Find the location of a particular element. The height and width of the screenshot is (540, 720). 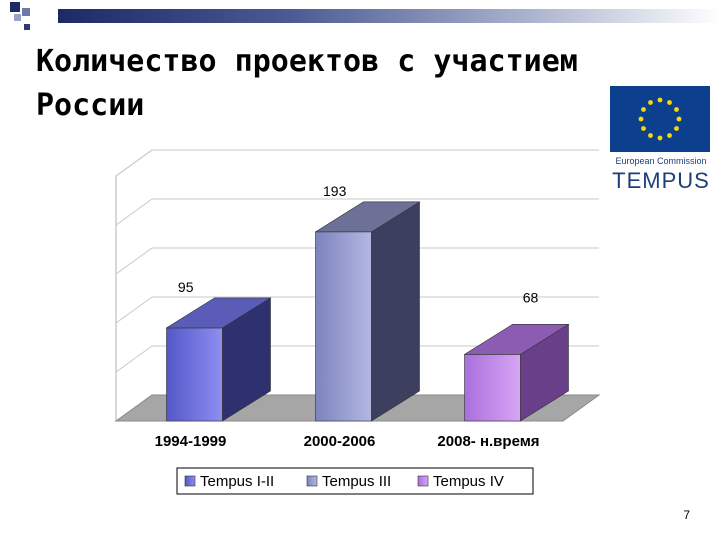

legend-box is located at coordinates (355, 481).